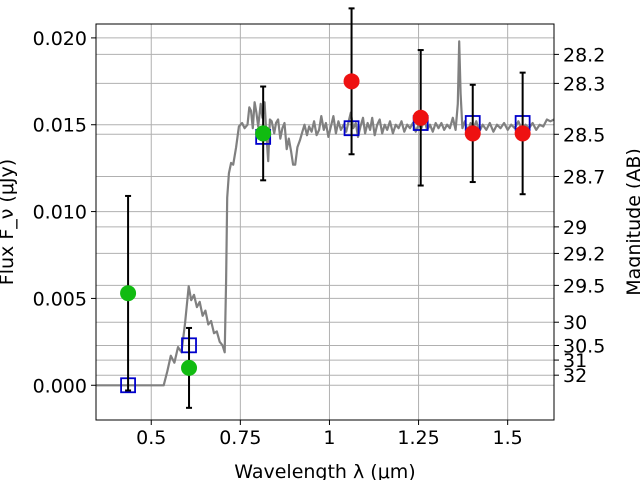 The height and width of the screenshot is (480, 640). Describe the element at coordinates (584, 84) in the screenshot. I see `mag-tick-label: 28.3` at that location.